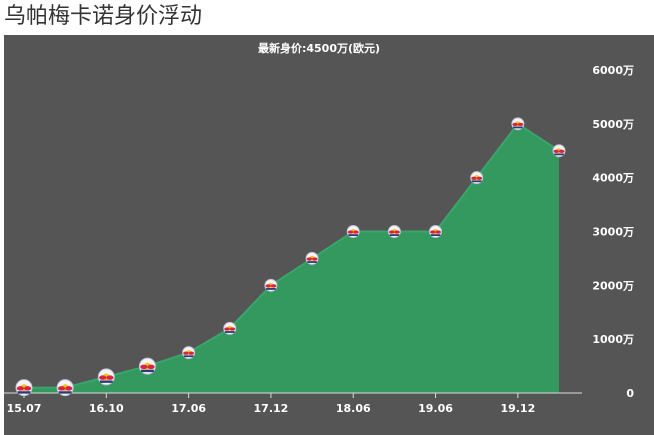  Describe the element at coordinates (613, 285) in the screenshot. I see `y-tick-label-2: 2000万` at that location.